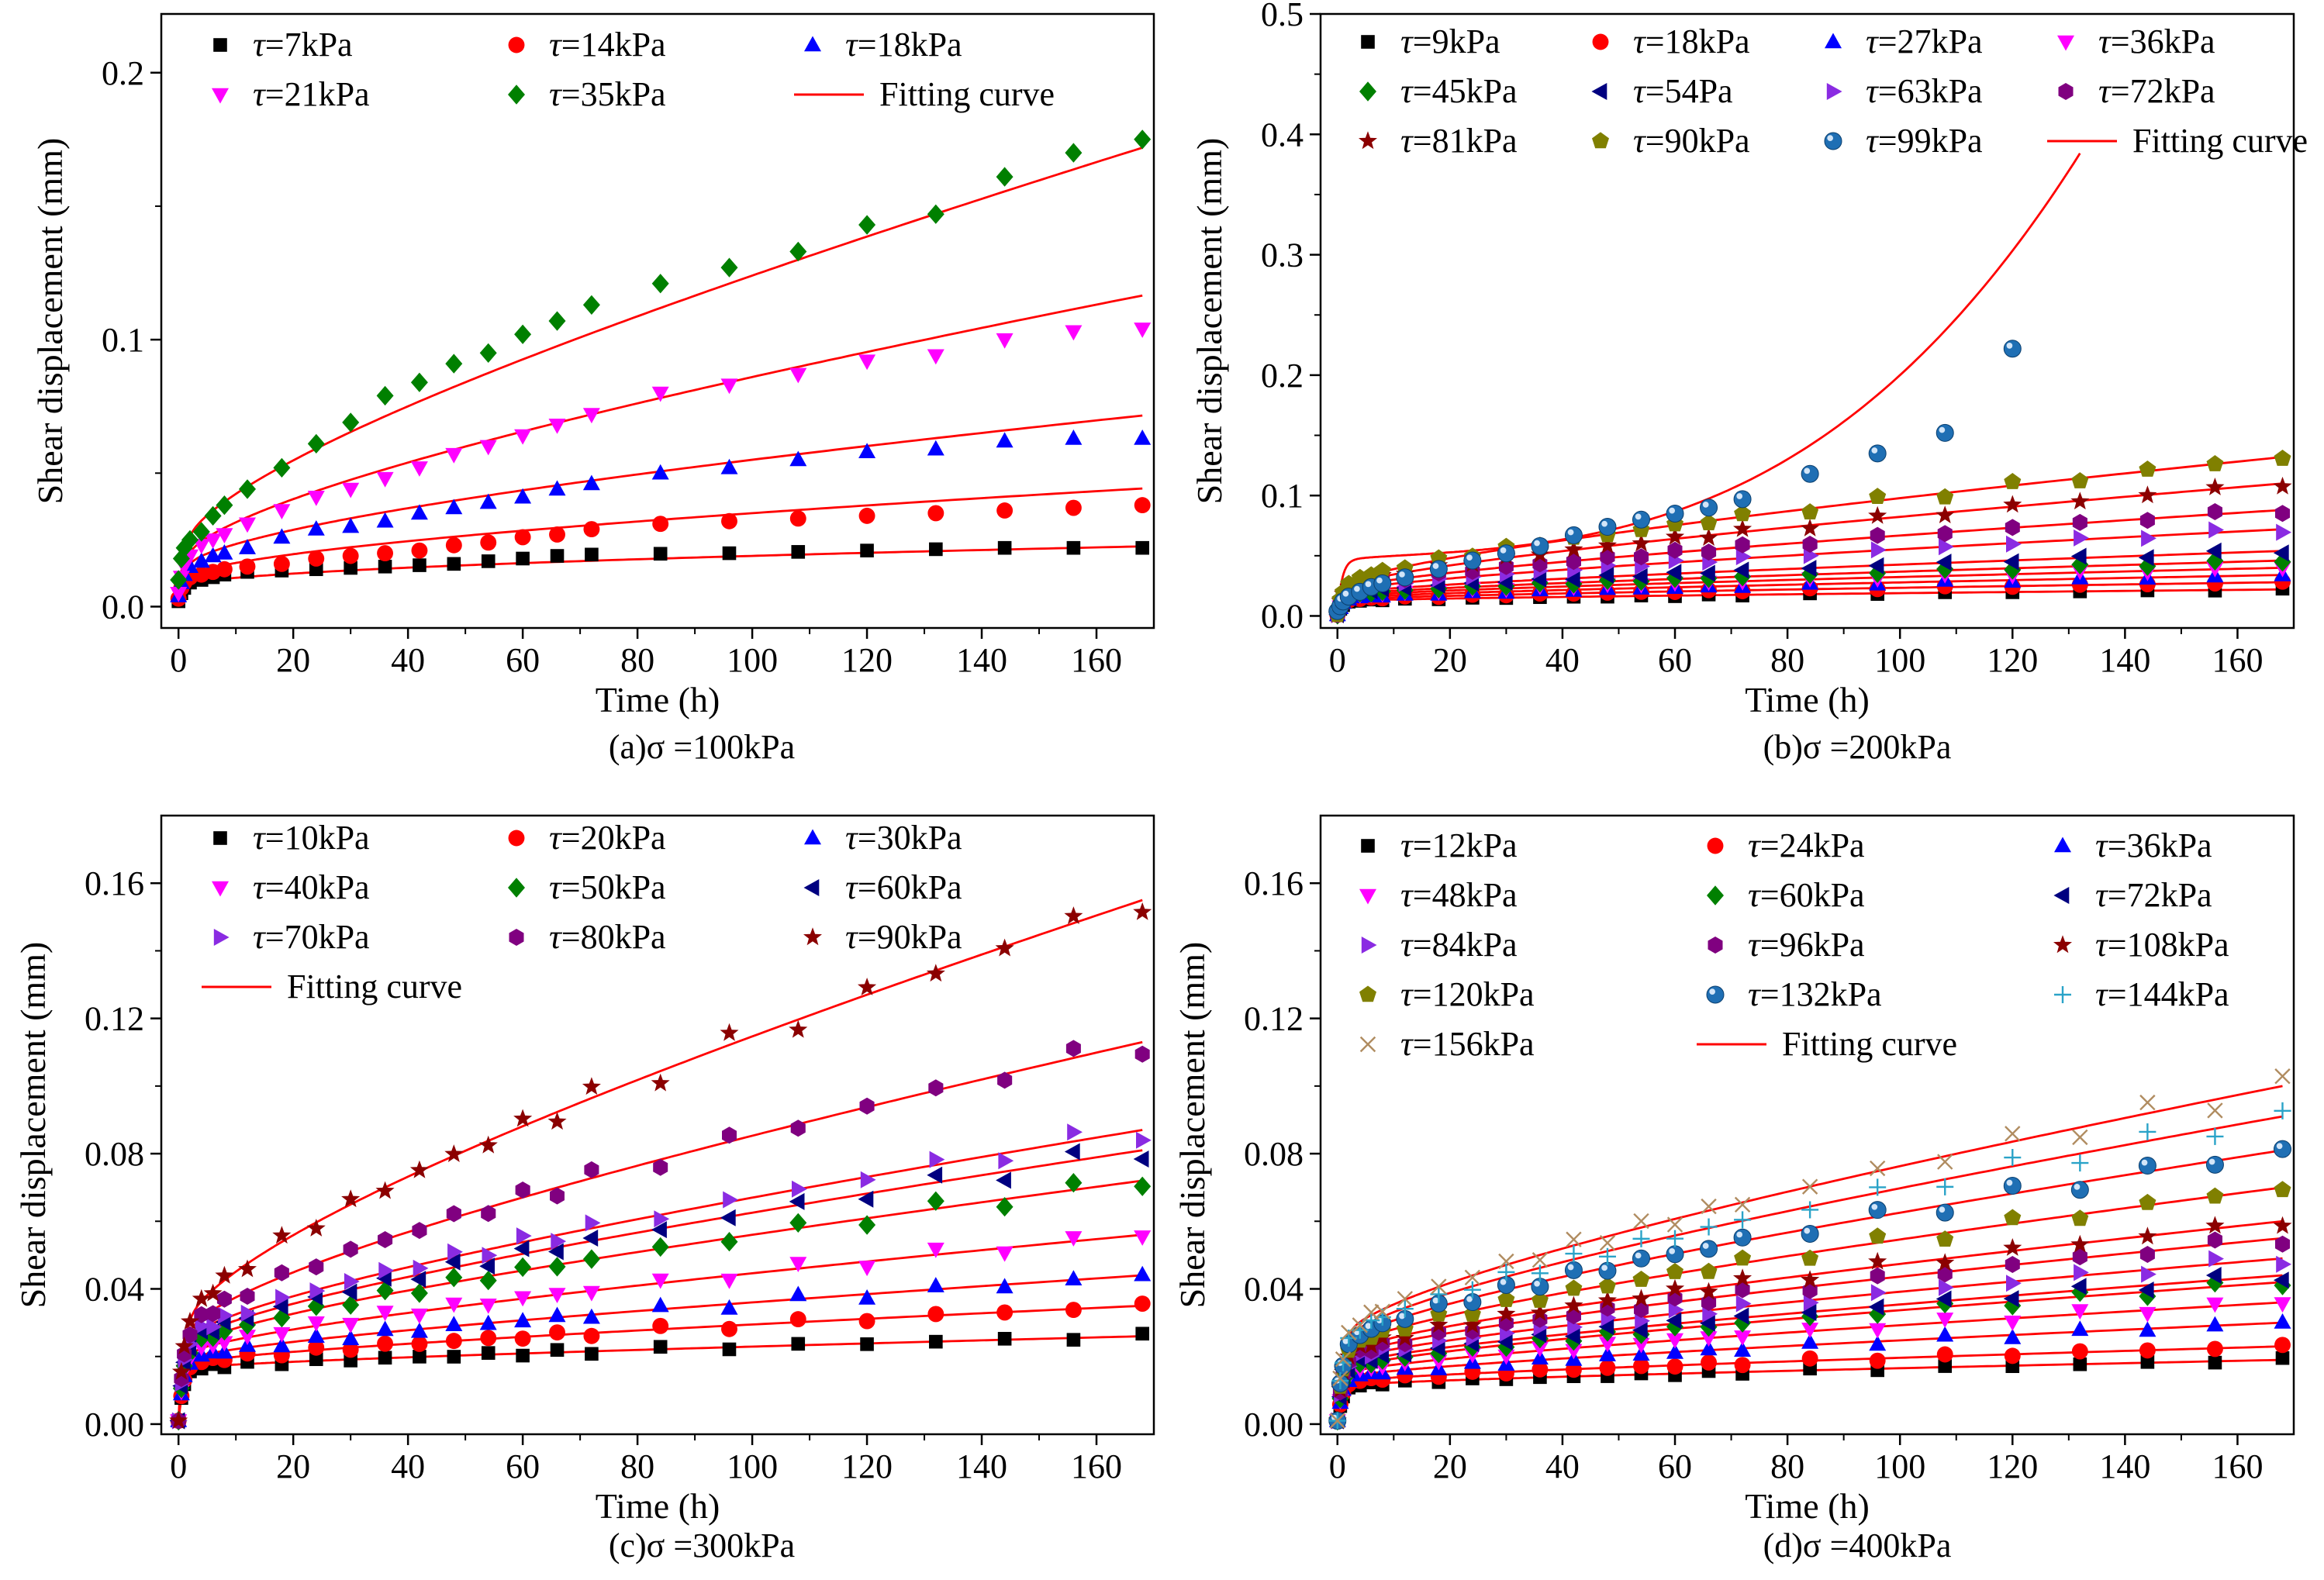 The height and width of the screenshot is (1580, 2324). What do you see at coordinates (1807, 699) in the screenshot?
I see `x-axis-label: Time (h)` at bounding box center [1807, 699].